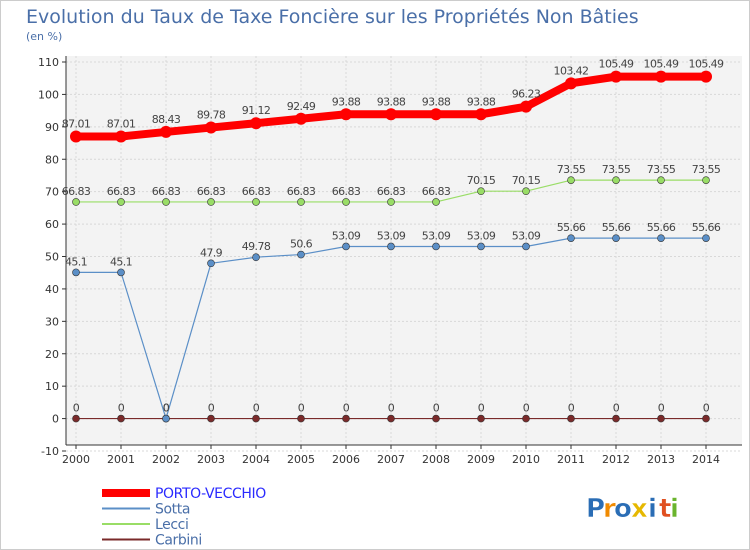 Image resolution: width=750 pixels, height=550 pixels. What do you see at coordinates (436, 459) in the screenshot?
I see `x-tick-label: 2008` at bounding box center [436, 459].